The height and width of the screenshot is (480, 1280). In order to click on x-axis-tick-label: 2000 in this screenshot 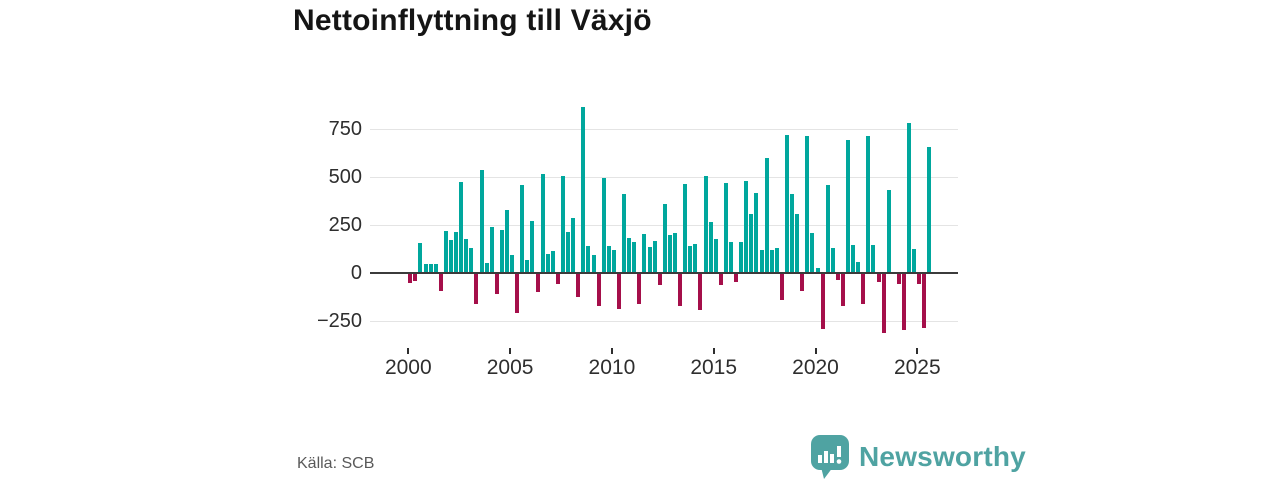, I will do `click(408, 367)`.